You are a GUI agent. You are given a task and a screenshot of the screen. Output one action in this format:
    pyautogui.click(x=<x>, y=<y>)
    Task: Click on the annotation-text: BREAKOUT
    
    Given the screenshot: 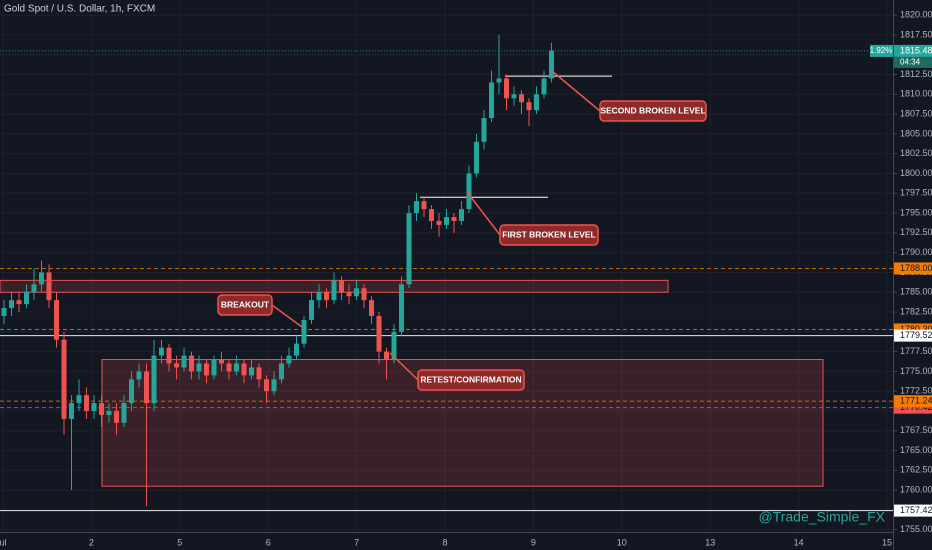 What is the action you would take?
    pyautogui.click(x=245, y=304)
    